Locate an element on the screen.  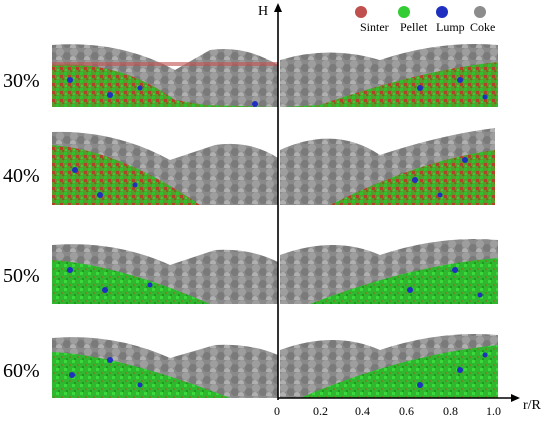
y-axis-label: H is located at coordinates (263, 11).